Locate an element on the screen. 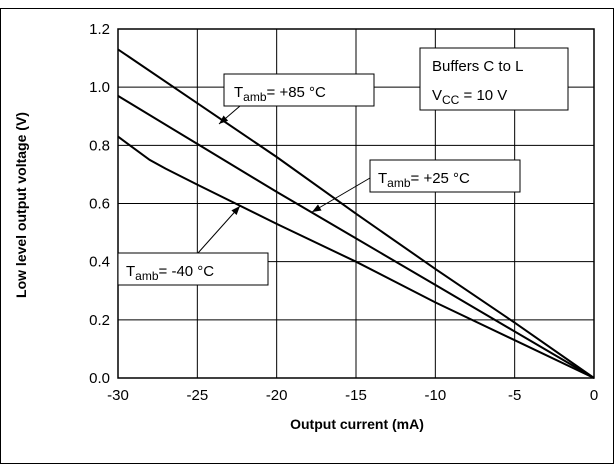  ann-rest: = -40 °C is located at coordinates (187, 271).